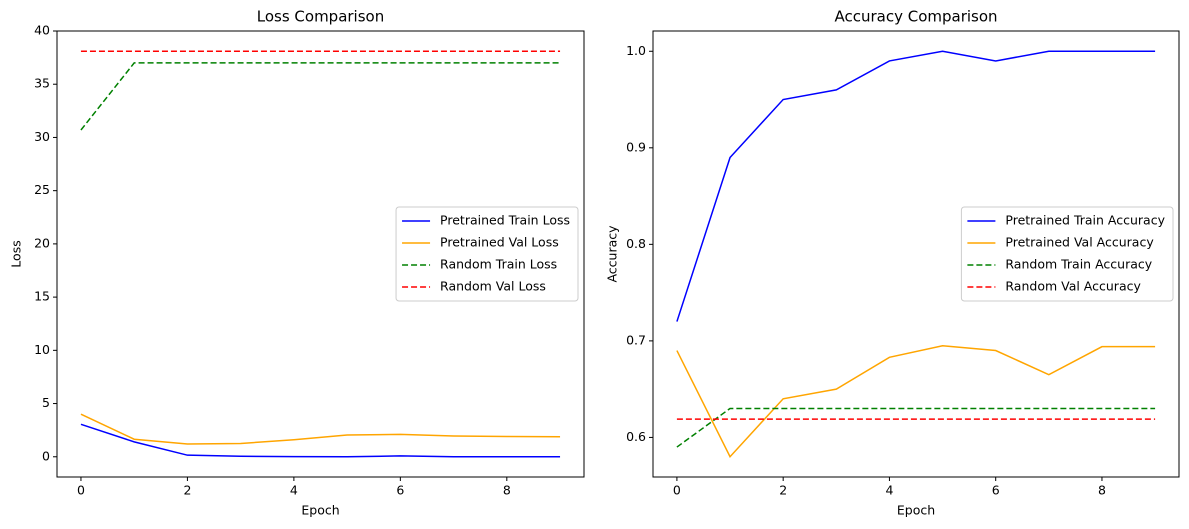  I want to click on y-tick-label: 0, so click(46, 455).